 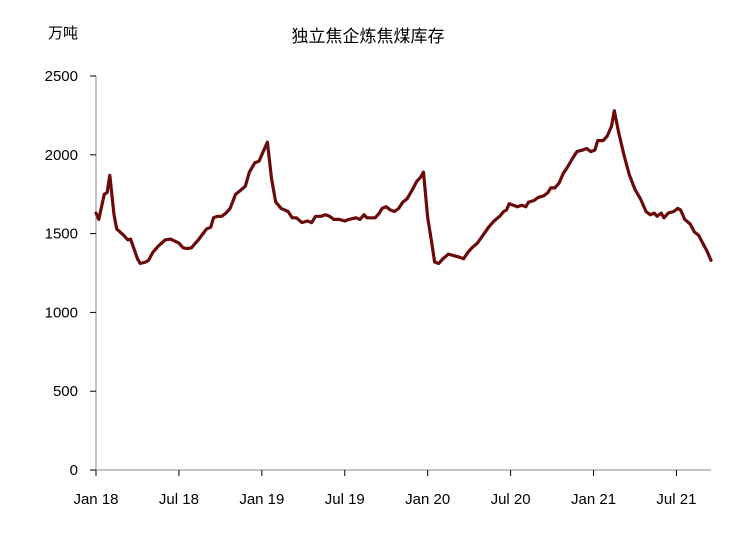 What do you see at coordinates (61, 234) in the screenshot?
I see `y-tick-label: 1500` at bounding box center [61, 234].